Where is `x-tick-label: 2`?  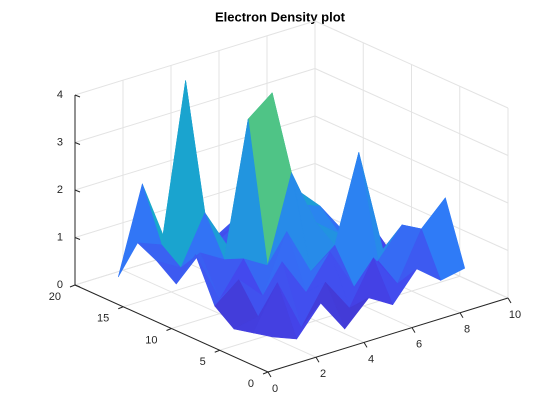 x-tick-label: 2 is located at coordinates (323, 374).